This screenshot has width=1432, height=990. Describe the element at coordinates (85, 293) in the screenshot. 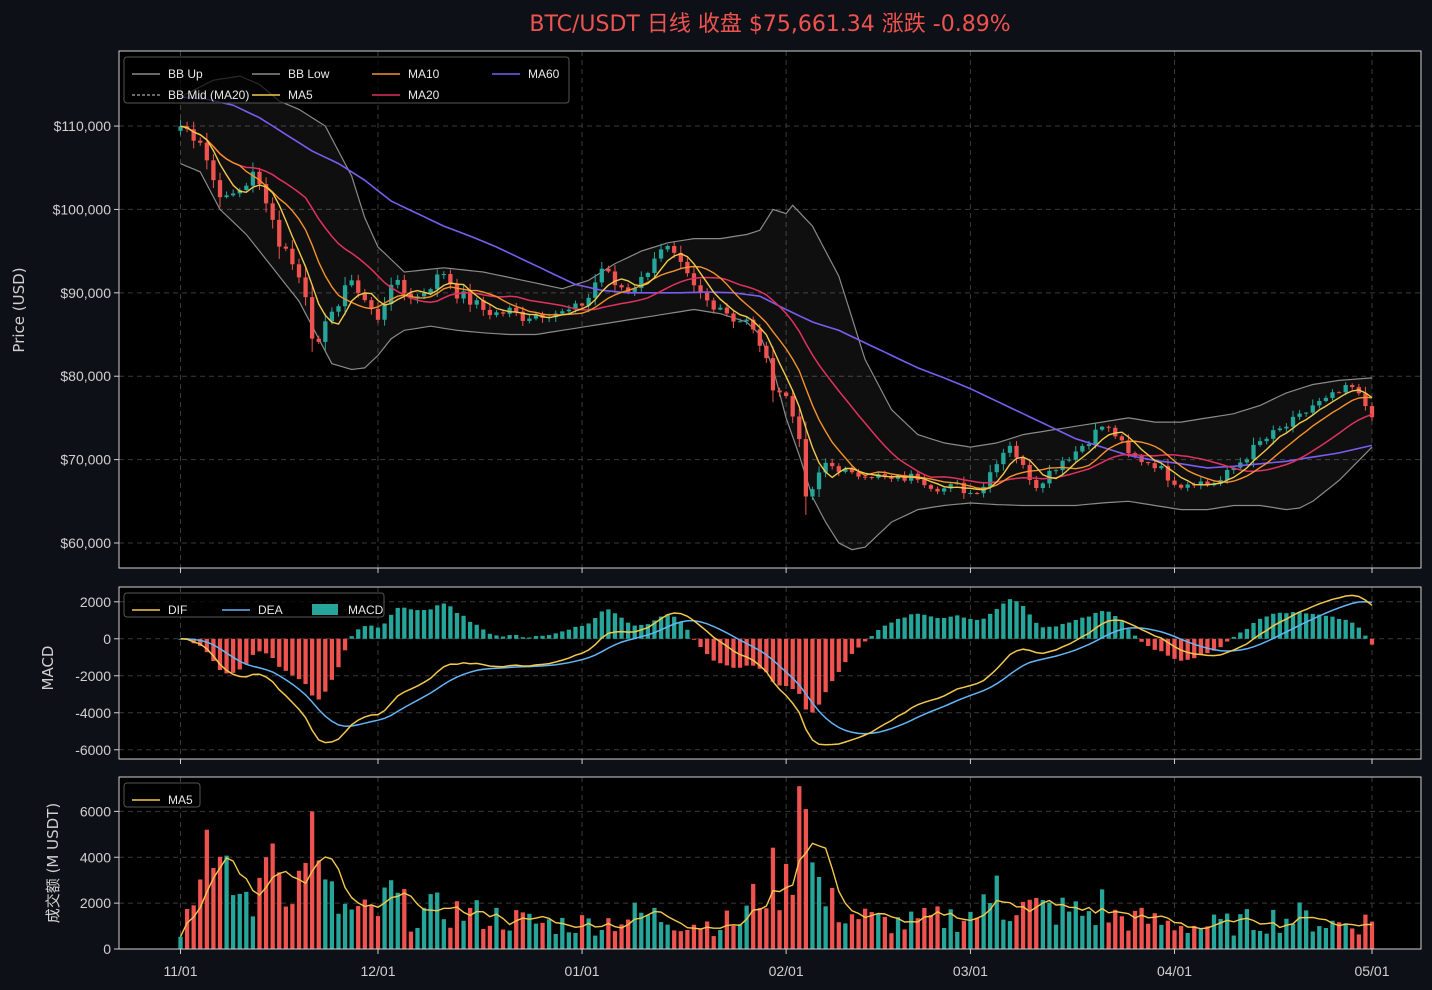

I see `y-tick-label: $90,000` at that location.